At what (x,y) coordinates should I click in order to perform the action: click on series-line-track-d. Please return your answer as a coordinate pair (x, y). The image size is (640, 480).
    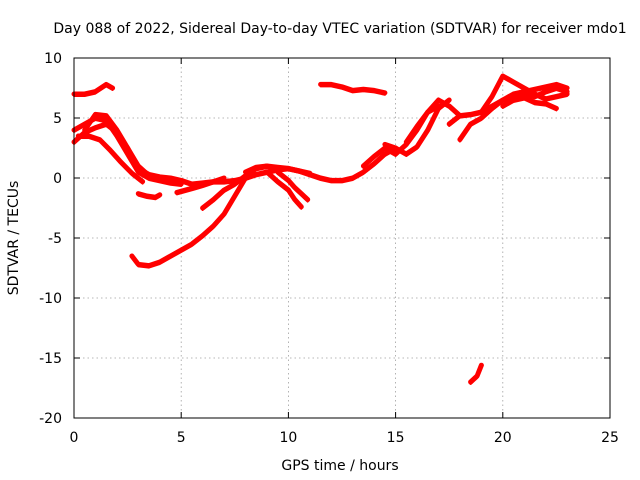
    Looking at the image, I should click on (110, 159).